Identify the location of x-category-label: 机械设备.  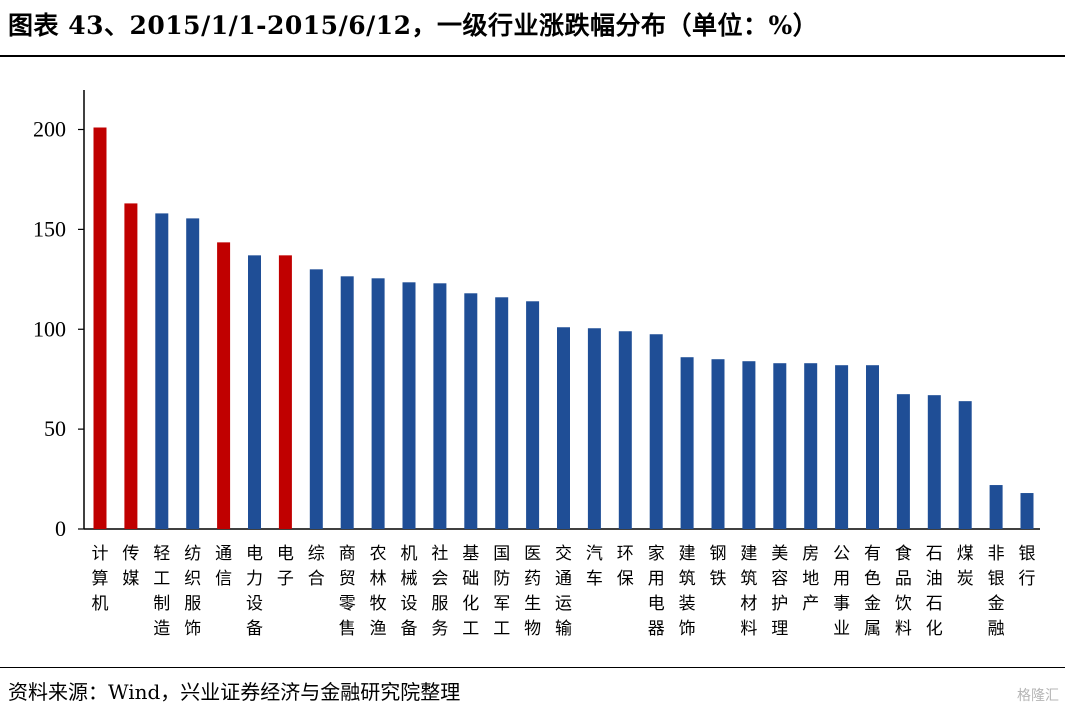
(409, 591).